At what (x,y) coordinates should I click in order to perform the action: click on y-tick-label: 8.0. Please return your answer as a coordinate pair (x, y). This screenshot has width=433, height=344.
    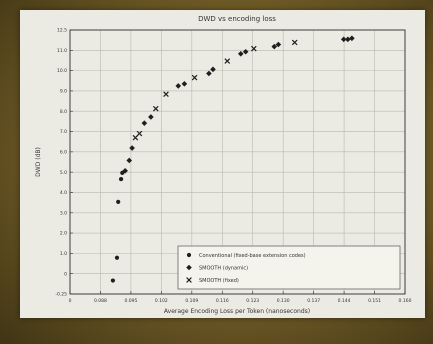
    Looking at the image, I should click on (63, 112).